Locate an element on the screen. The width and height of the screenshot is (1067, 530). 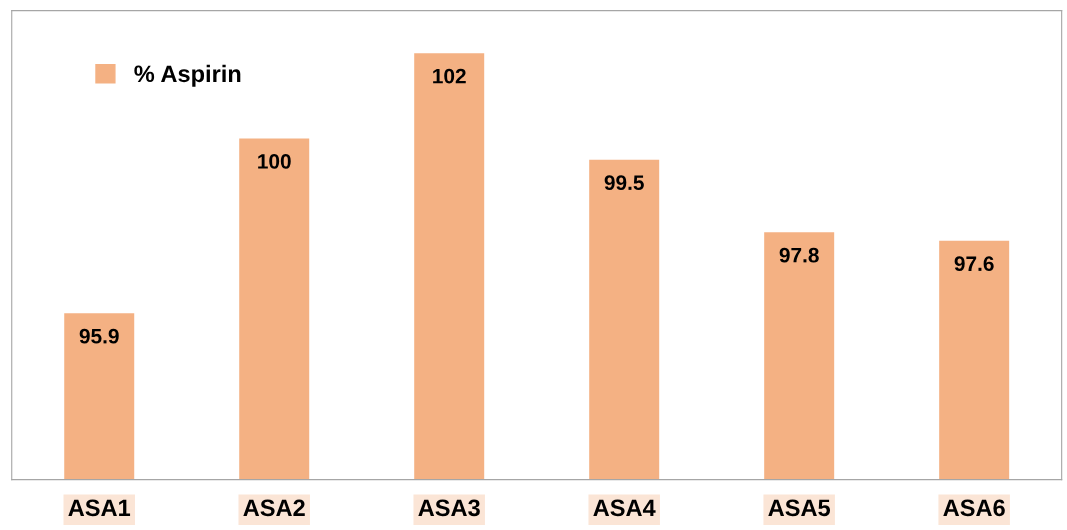
data-label: 99.5 is located at coordinates (624, 183).